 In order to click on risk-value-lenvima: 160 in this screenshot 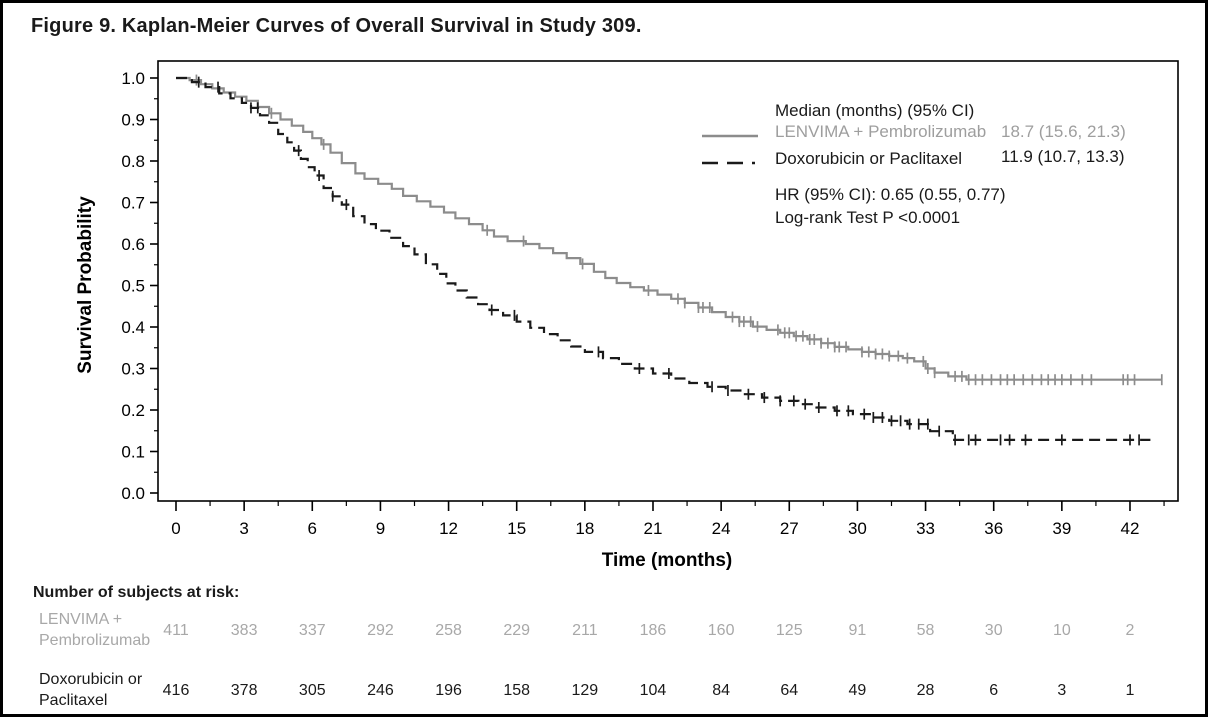, I will do `click(721, 630)`.